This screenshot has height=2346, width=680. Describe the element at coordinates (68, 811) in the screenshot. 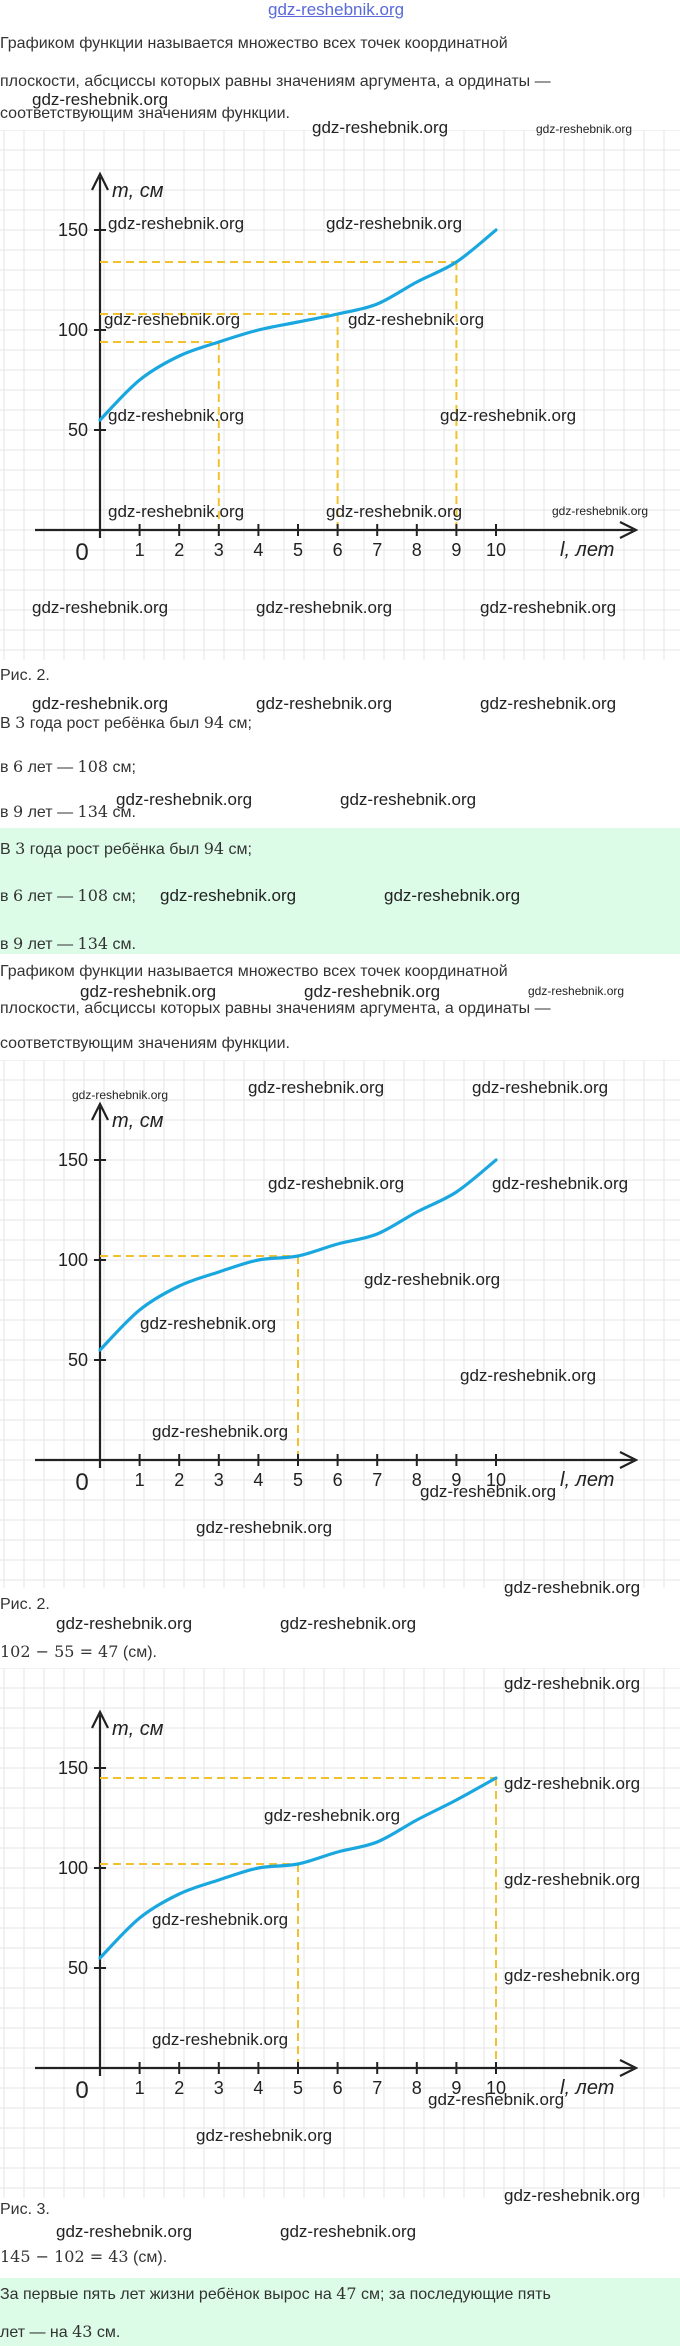

I see `answer1-line-3: в 9 лет — 134 см.` at that location.